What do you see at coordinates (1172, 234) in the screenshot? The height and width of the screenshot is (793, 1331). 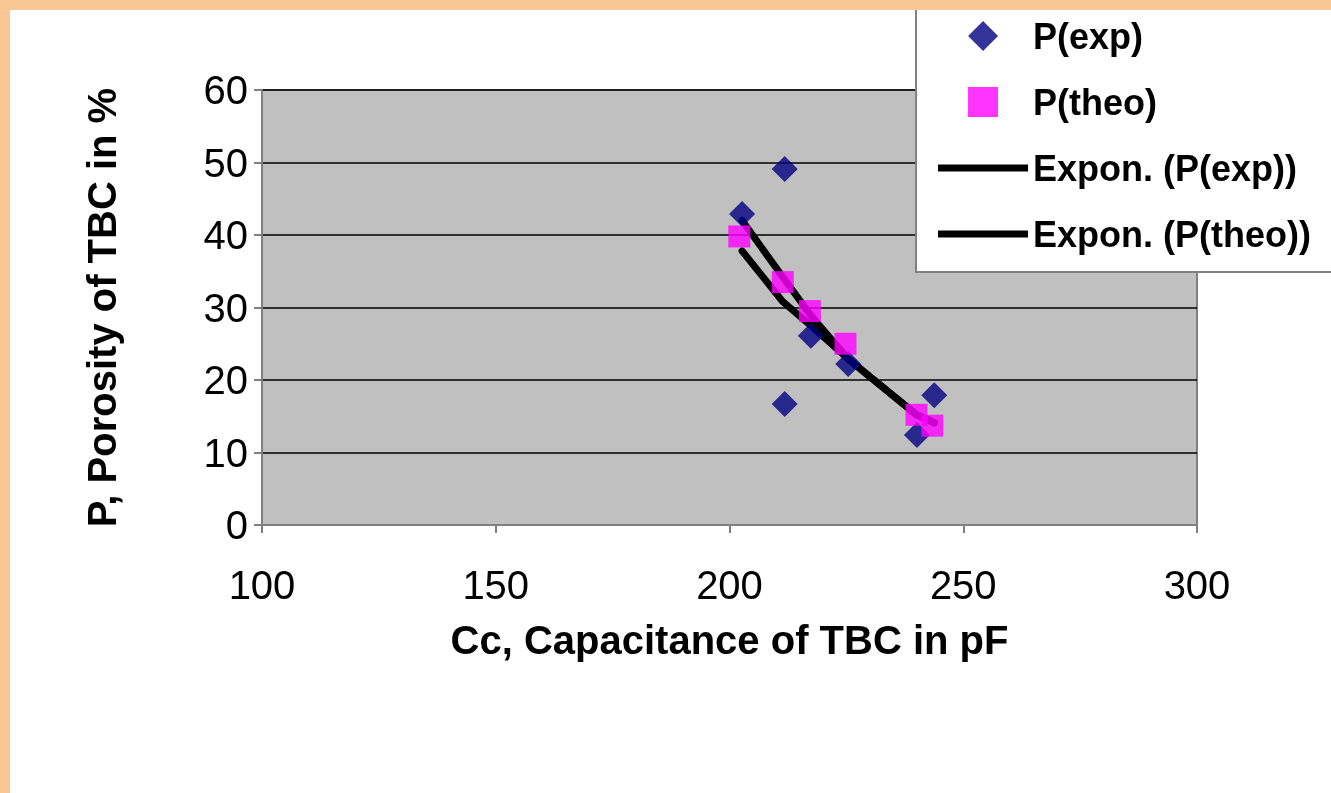 I see `legend-label: Expon. (P(theo))` at bounding box center [1172, 234].